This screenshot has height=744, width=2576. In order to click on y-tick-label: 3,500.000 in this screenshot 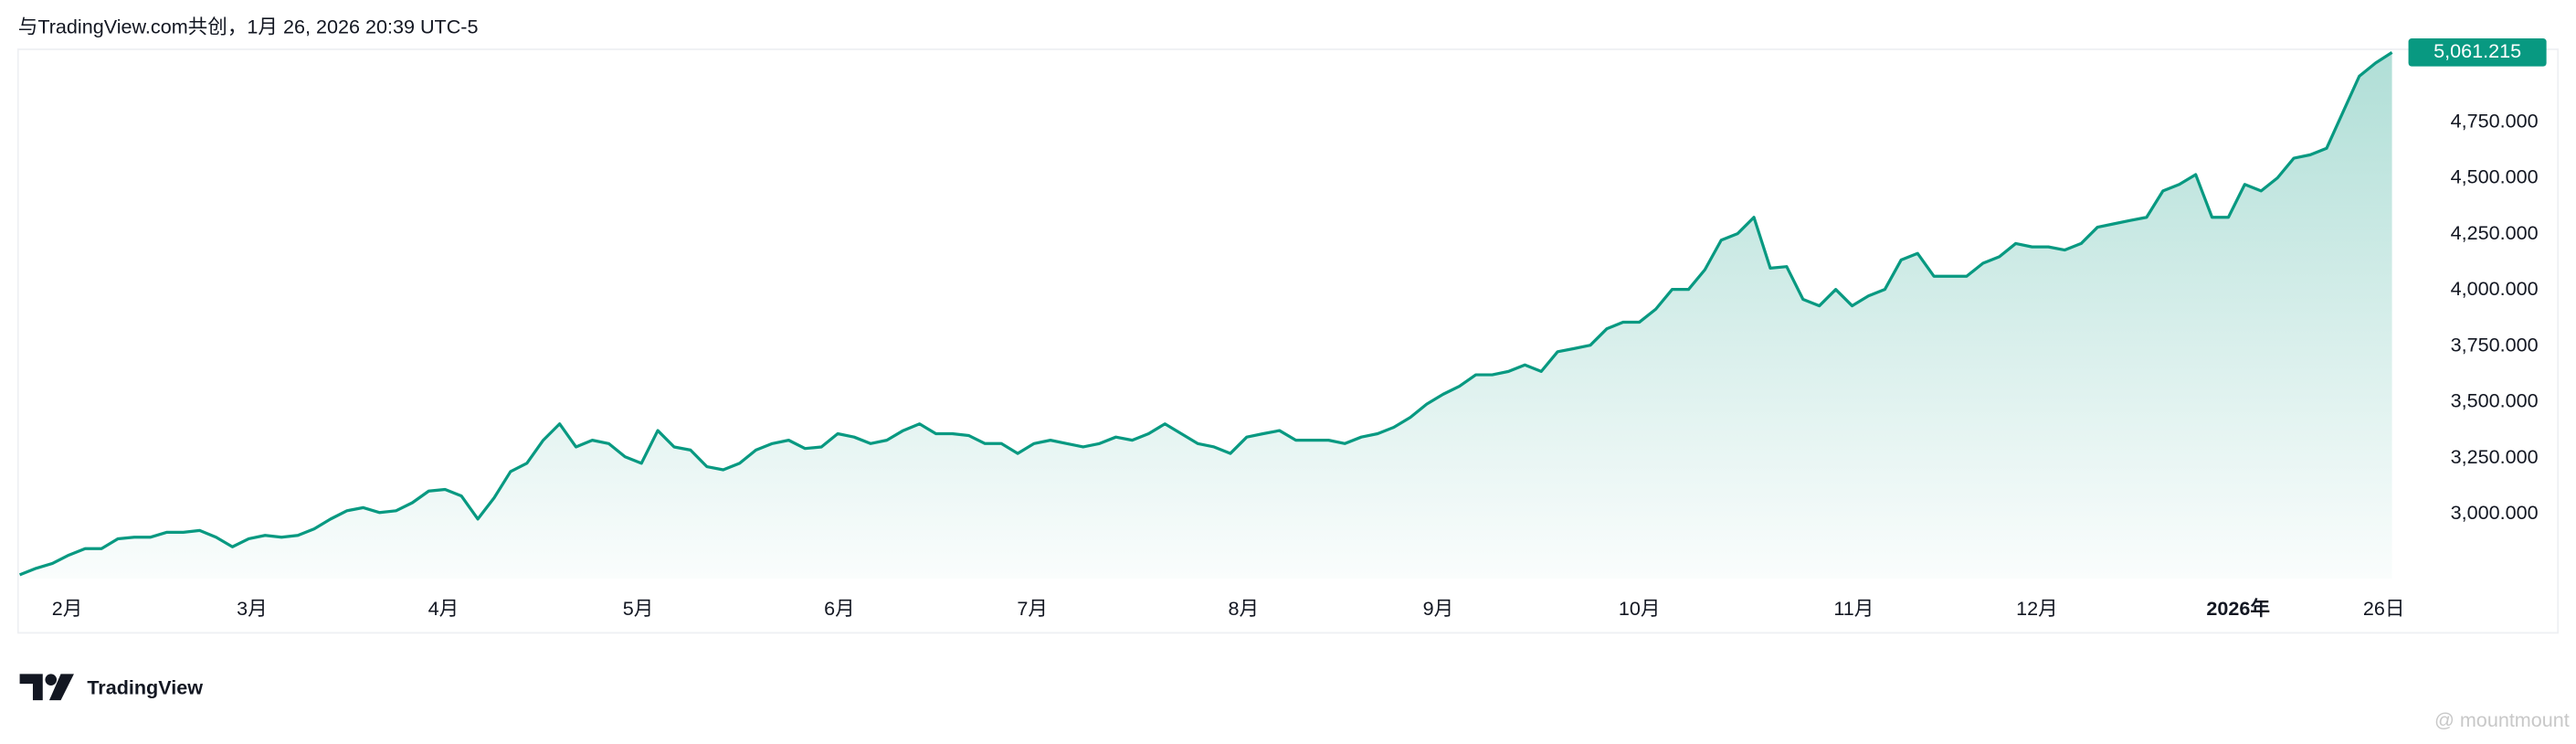, I will do `click(2495, 400)`.